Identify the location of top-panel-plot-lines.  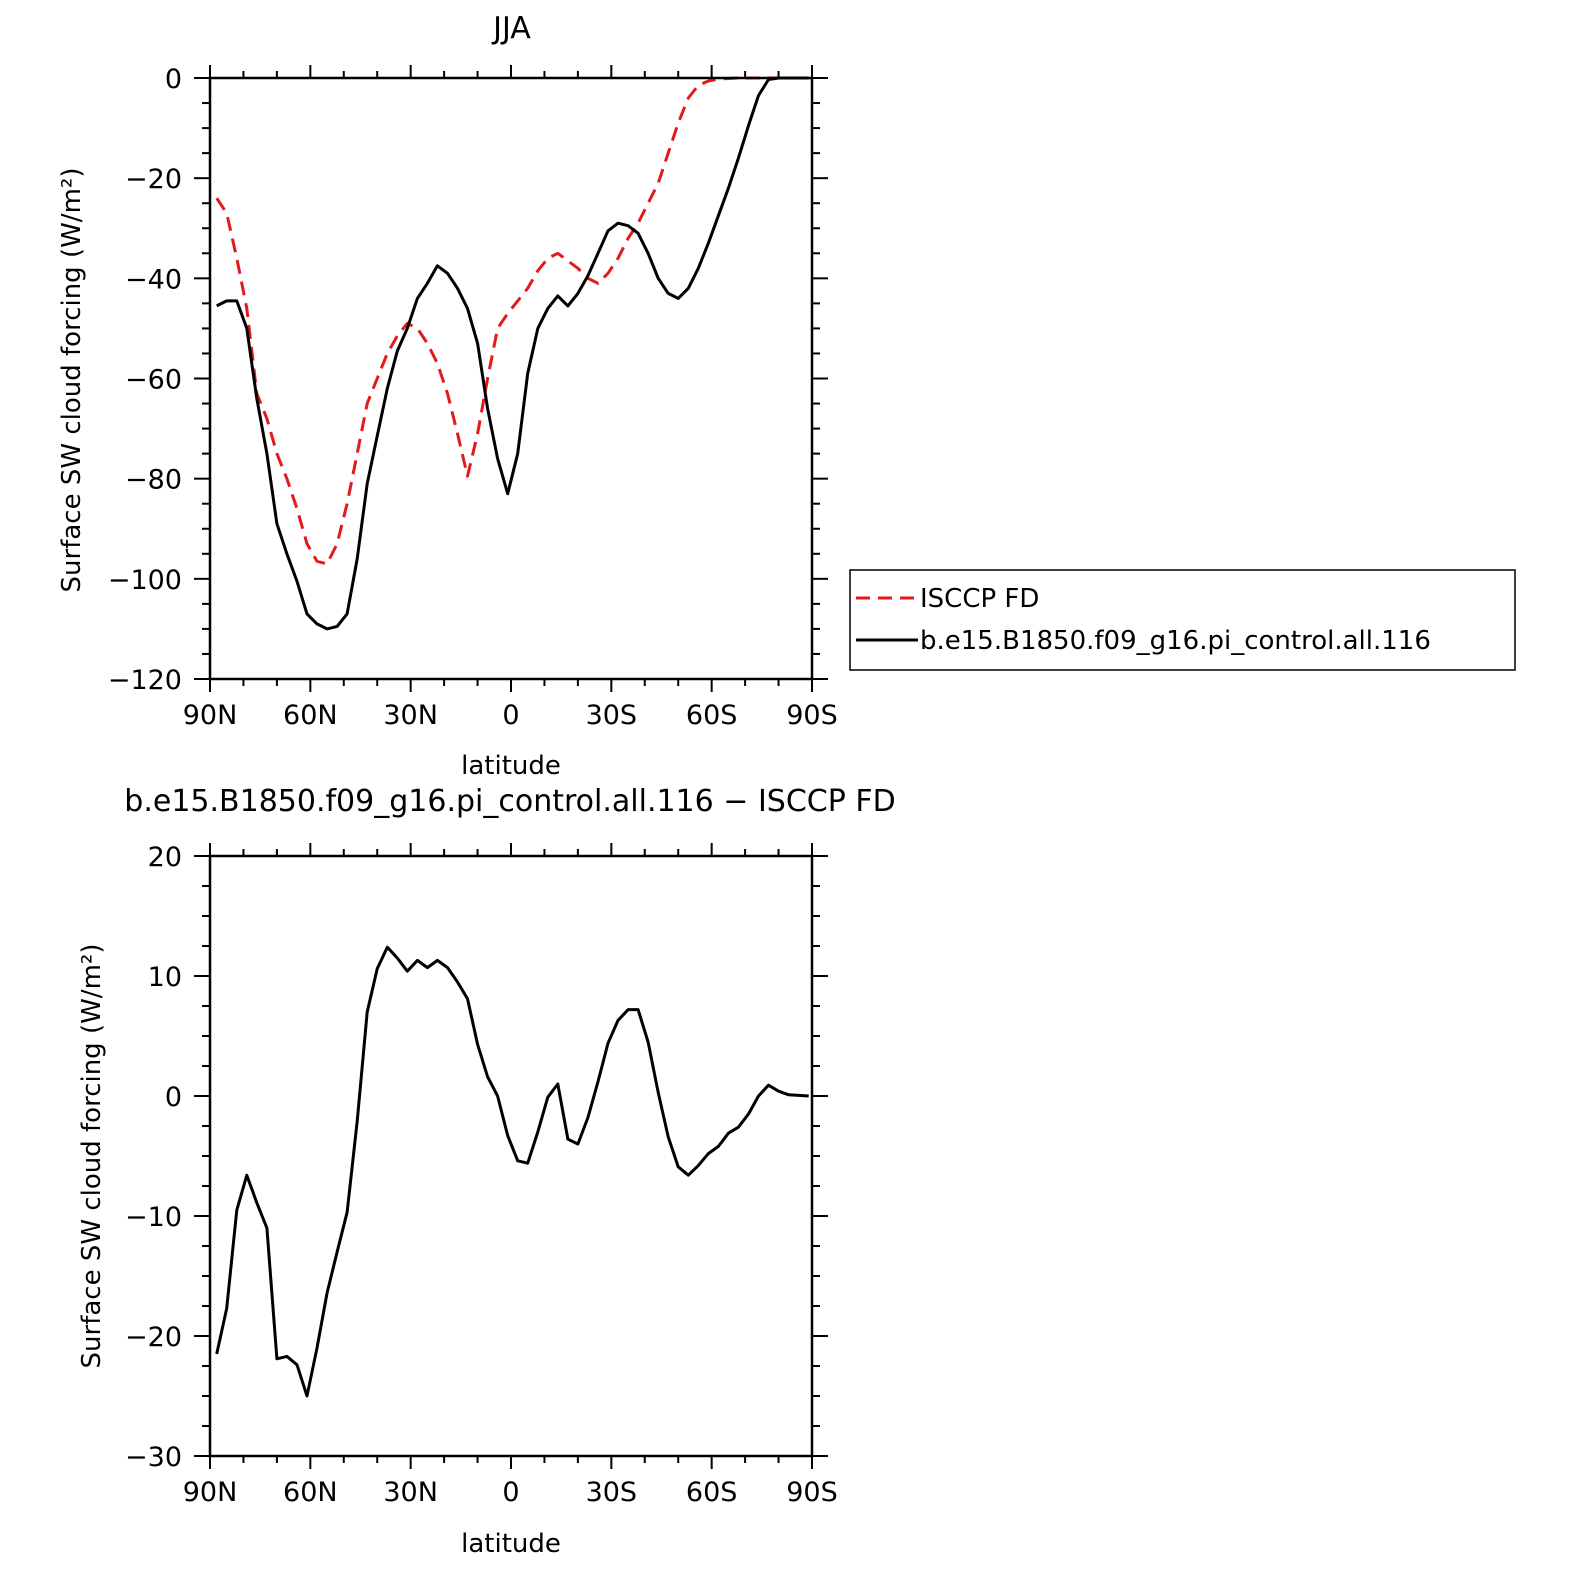
(512, 353).